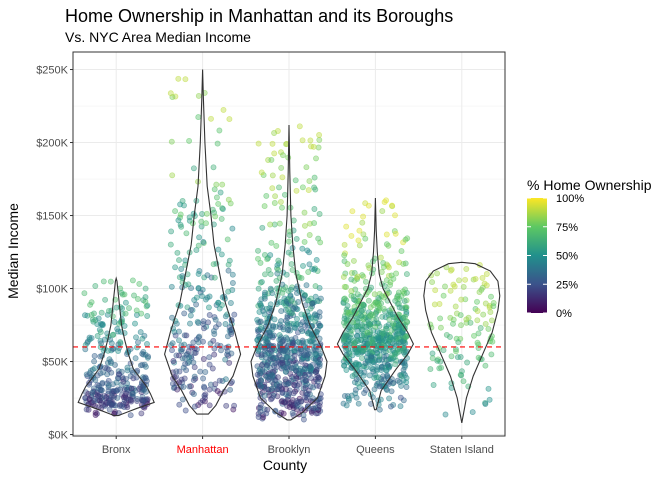 Image resolution: width=672 pixels, height=480 pixels. I want to click on legend-title: % Home Ownership, so click(589, 185).